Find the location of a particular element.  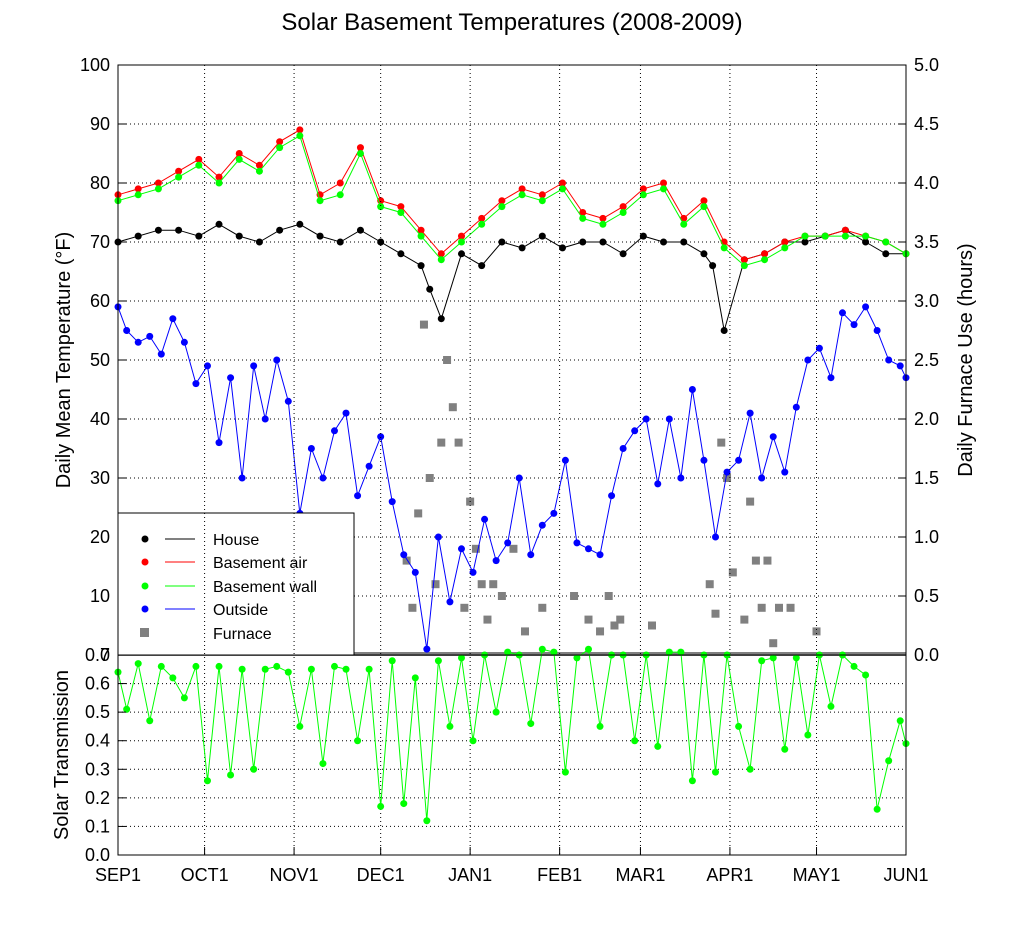

solar-transmission-line is located at coordinates (512, 734).